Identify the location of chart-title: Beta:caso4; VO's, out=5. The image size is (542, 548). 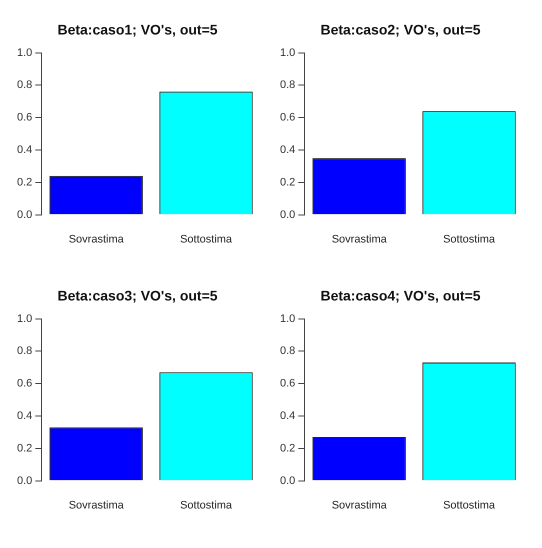
(400, 295).